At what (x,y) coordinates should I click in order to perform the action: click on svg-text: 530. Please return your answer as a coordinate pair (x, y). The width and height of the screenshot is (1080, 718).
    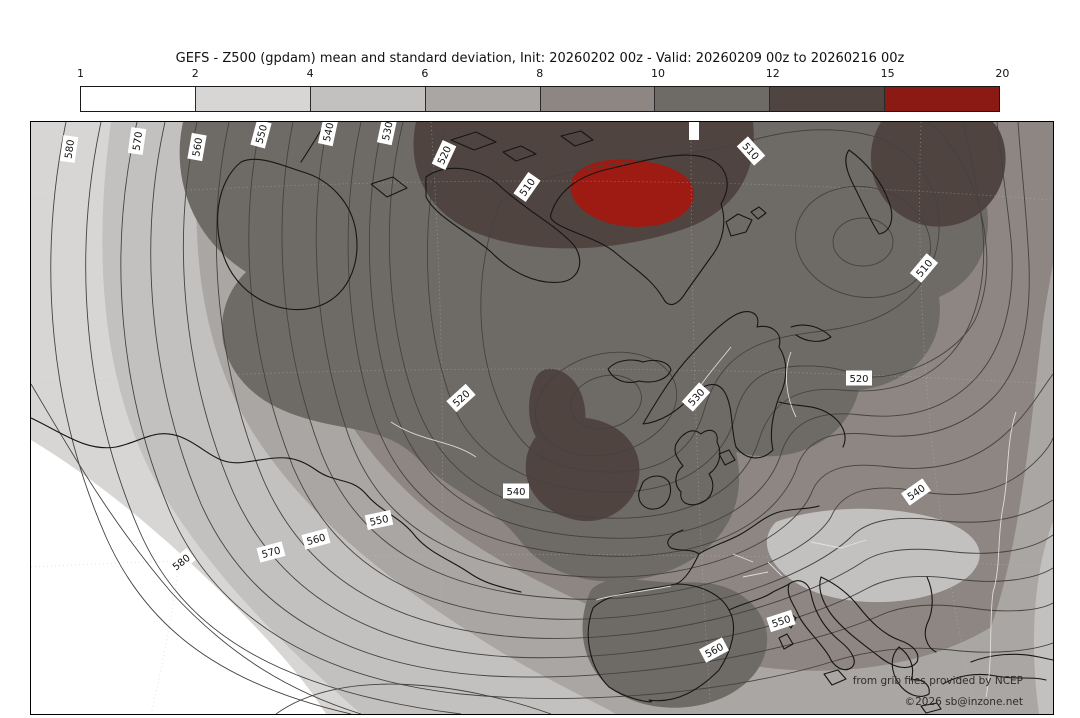
    Looking at the image, I should click on (388, 132).